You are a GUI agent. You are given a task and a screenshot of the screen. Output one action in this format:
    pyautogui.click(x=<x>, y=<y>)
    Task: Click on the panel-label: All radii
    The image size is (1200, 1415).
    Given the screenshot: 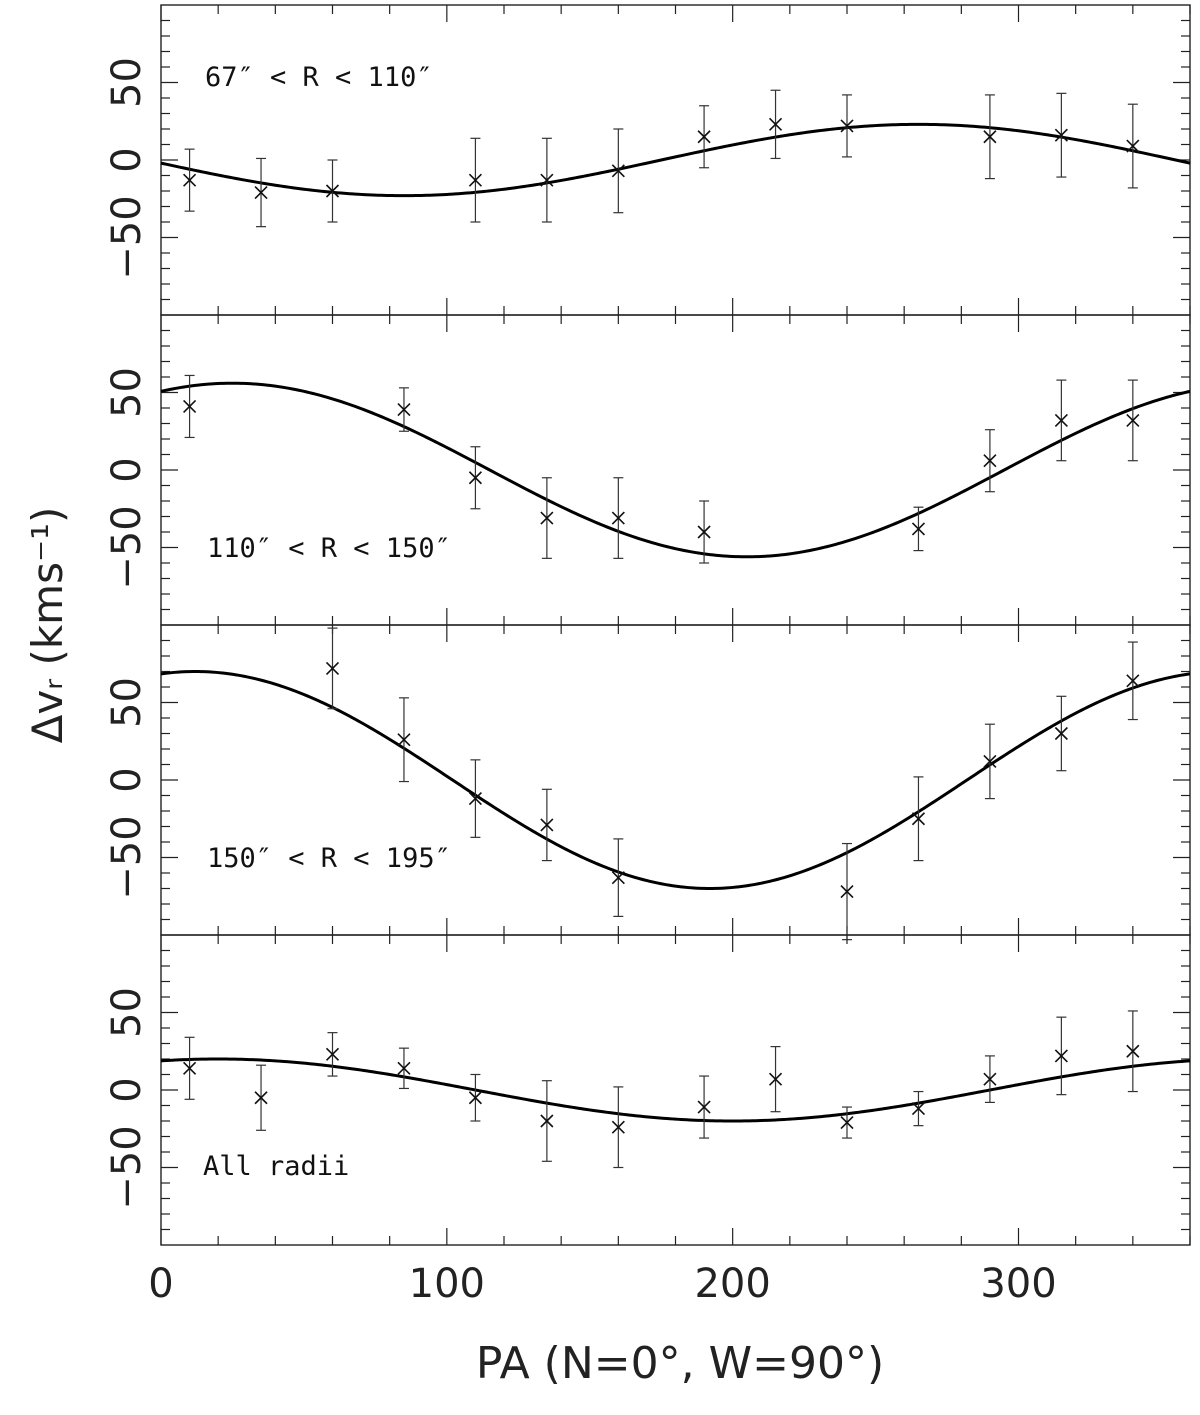 What is the action you would take?
    pyautogui.click(x=276, y=1166)
    